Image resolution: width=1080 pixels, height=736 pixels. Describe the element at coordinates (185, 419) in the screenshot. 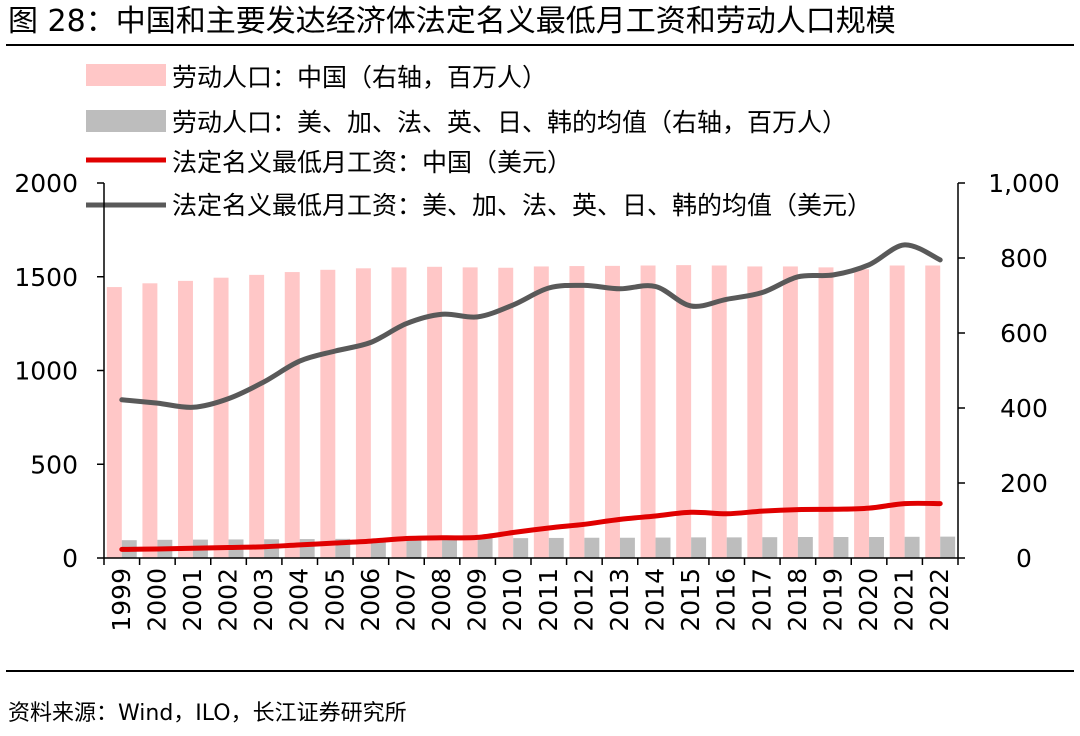

I see `bar-china-labor-2001` at that location.